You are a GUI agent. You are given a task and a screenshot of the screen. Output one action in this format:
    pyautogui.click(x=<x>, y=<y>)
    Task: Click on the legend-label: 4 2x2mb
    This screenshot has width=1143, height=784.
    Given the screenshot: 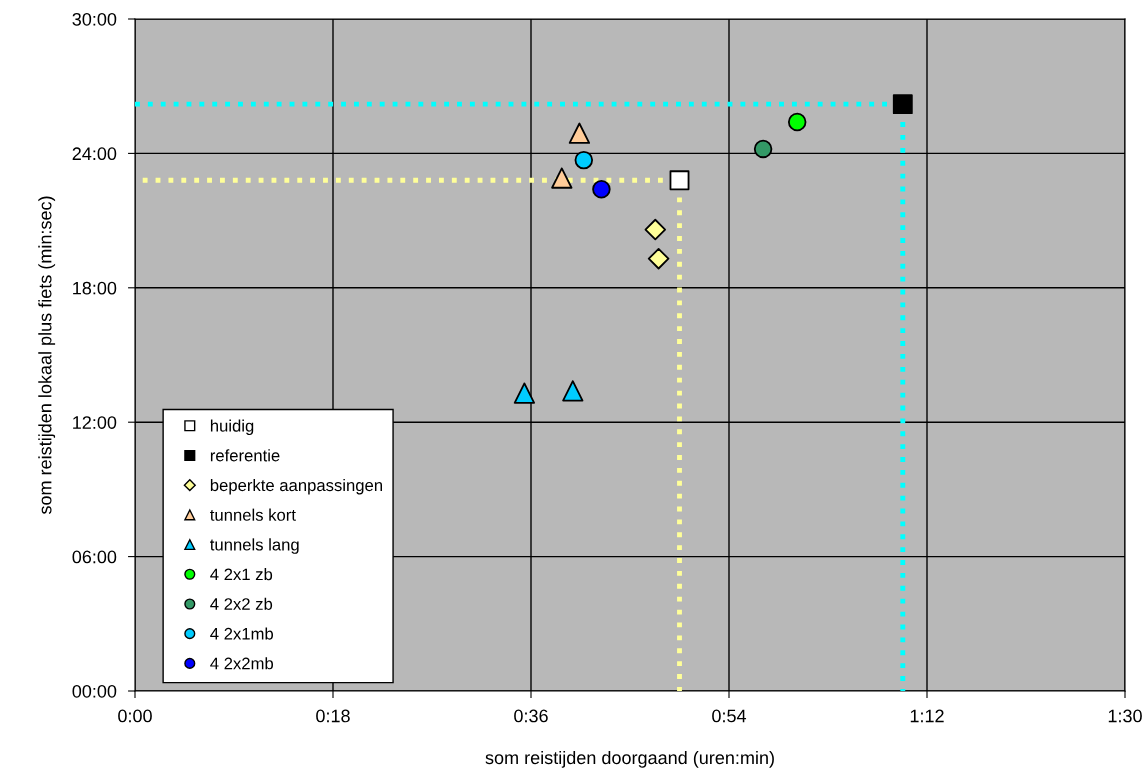 What is the action you would take?
    pyautogui.click(x=242, y=663)
    